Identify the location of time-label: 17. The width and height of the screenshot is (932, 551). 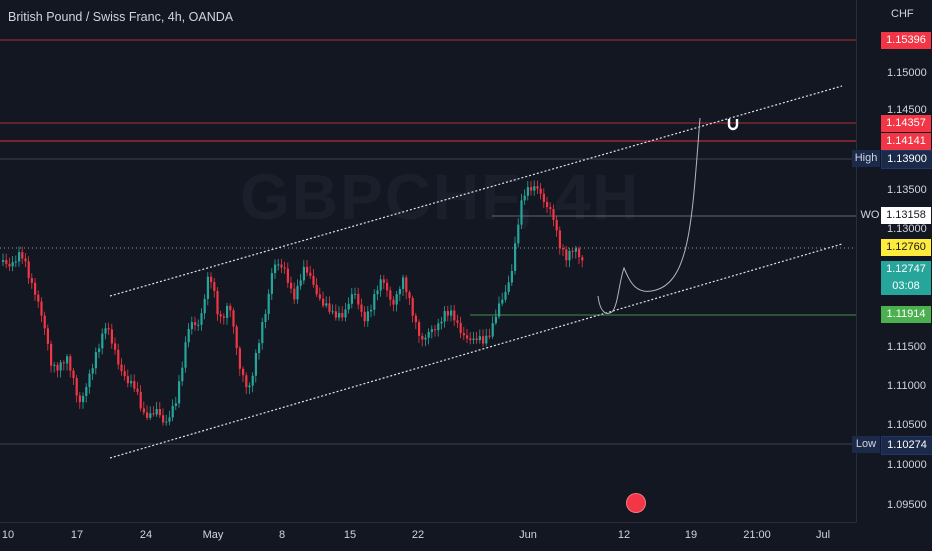
(77, 535).